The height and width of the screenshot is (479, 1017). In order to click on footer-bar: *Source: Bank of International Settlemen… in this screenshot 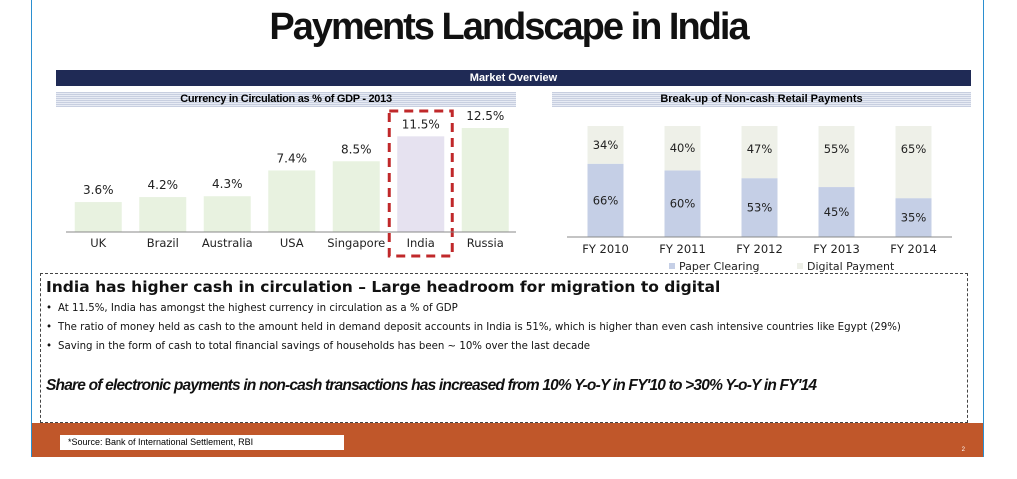, I will do `click(507, 440)`.